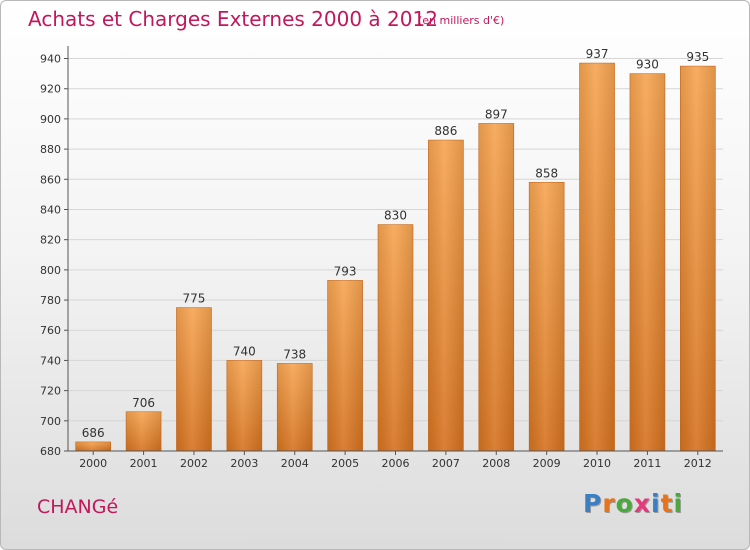  Describe the element at coordinates (496, 463) in the screenshot. I see `x-tick-label: 2008` at that location.